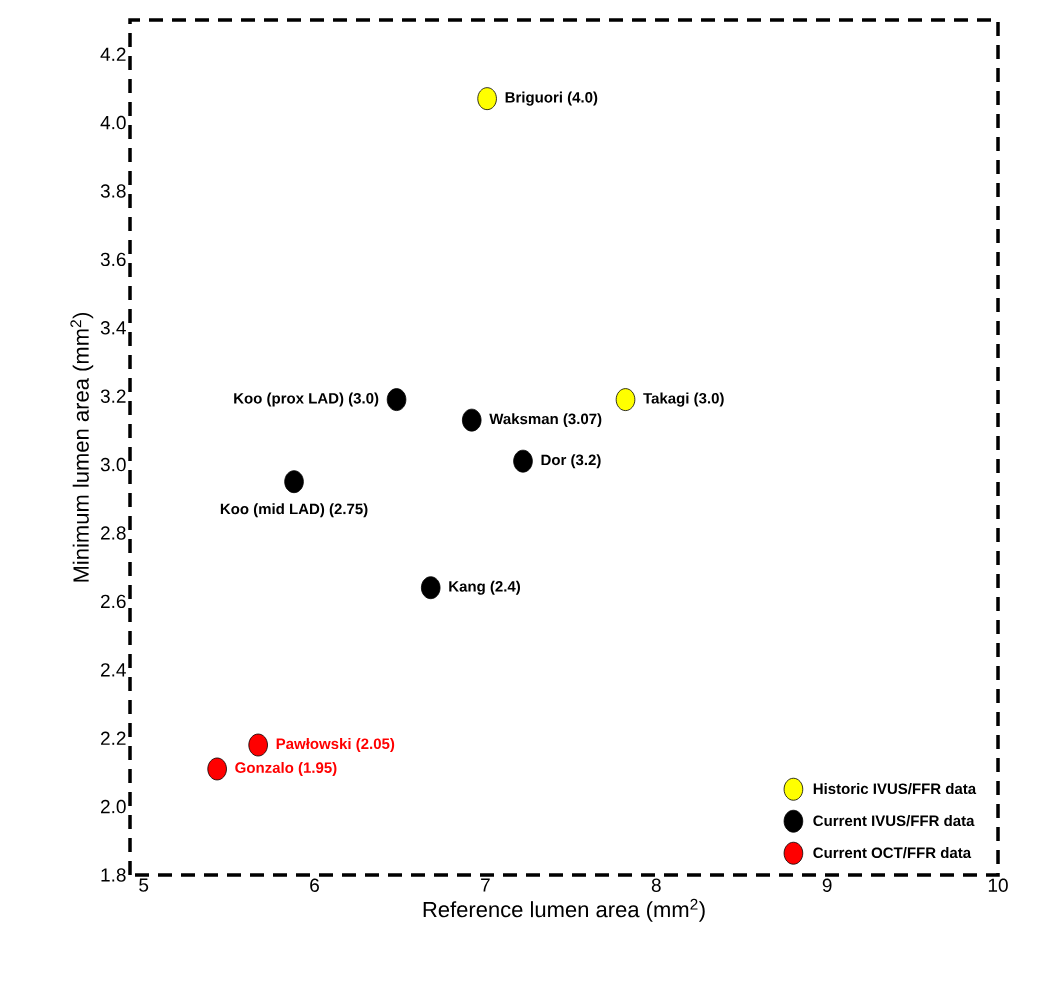 The width and height of the screenshot is (1042, 985). Describe the element at coordinates (894, 821) in the screenshot. I see `legend-label: Current IVUS/FFR data` at that location.